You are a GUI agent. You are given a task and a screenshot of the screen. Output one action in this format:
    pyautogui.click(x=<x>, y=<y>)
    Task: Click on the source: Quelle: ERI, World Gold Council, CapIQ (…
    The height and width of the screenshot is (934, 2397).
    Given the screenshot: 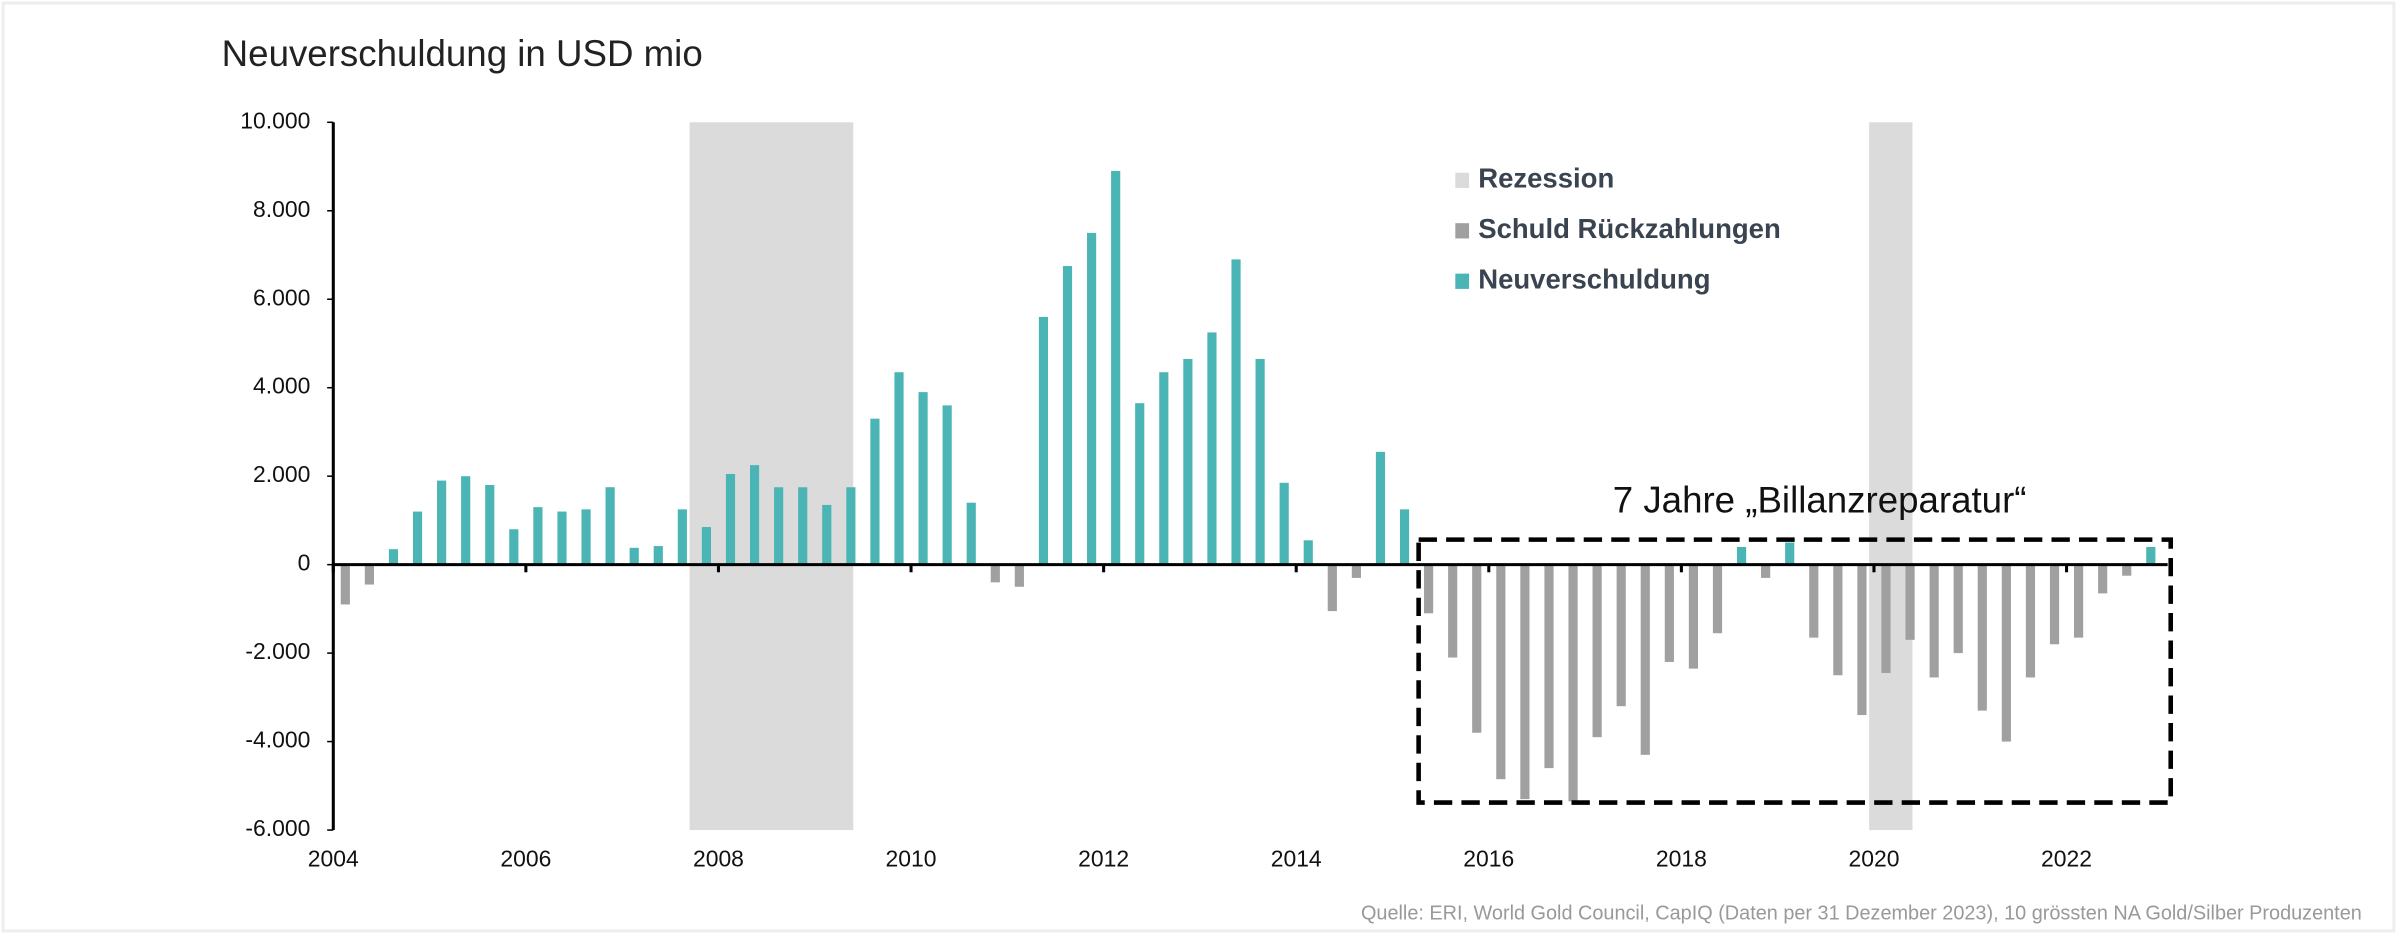 What is the action you would take?
    pyautogui.click(x=1861, y=913)
    